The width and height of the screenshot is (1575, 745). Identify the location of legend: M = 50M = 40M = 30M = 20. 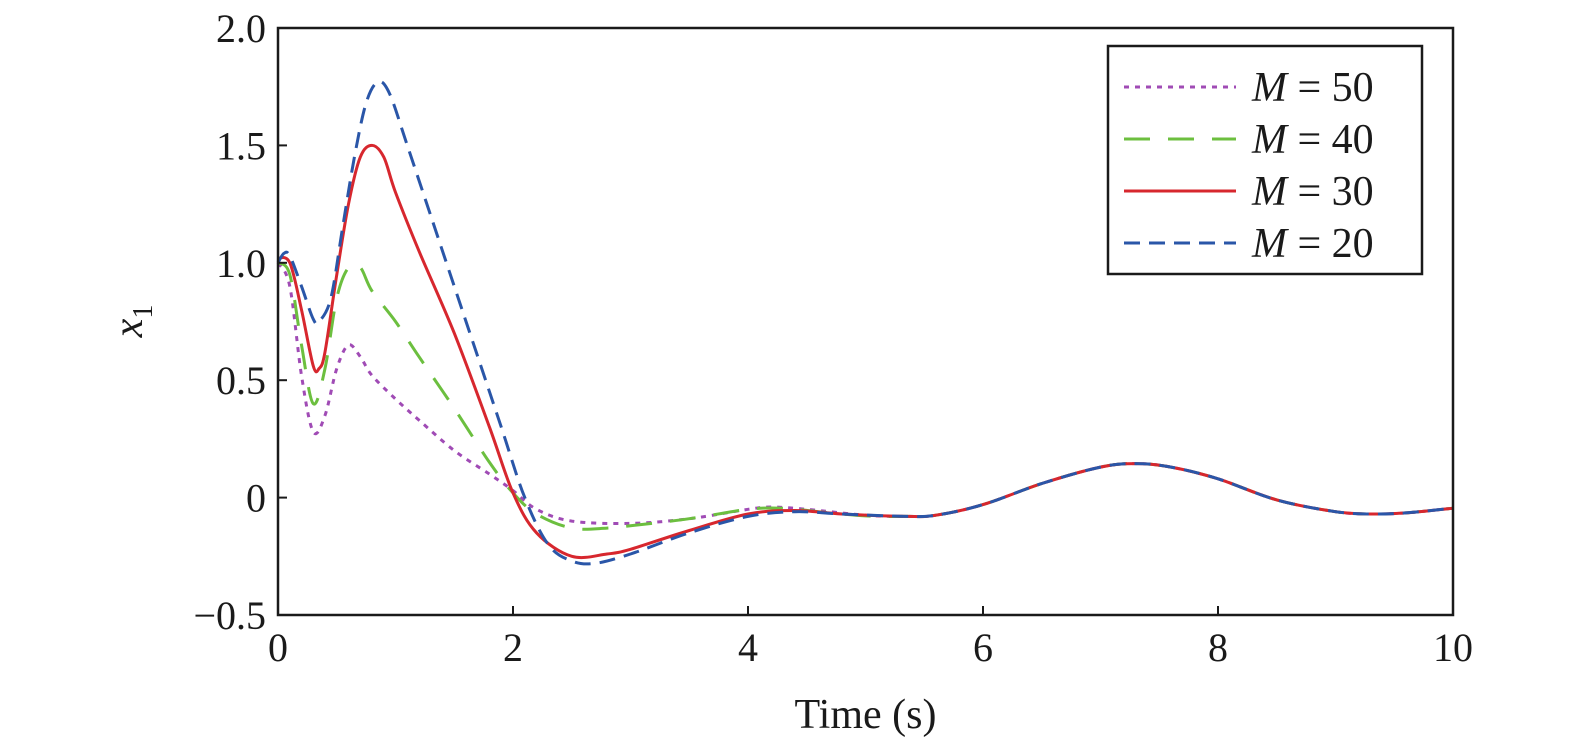
(1265, 160).